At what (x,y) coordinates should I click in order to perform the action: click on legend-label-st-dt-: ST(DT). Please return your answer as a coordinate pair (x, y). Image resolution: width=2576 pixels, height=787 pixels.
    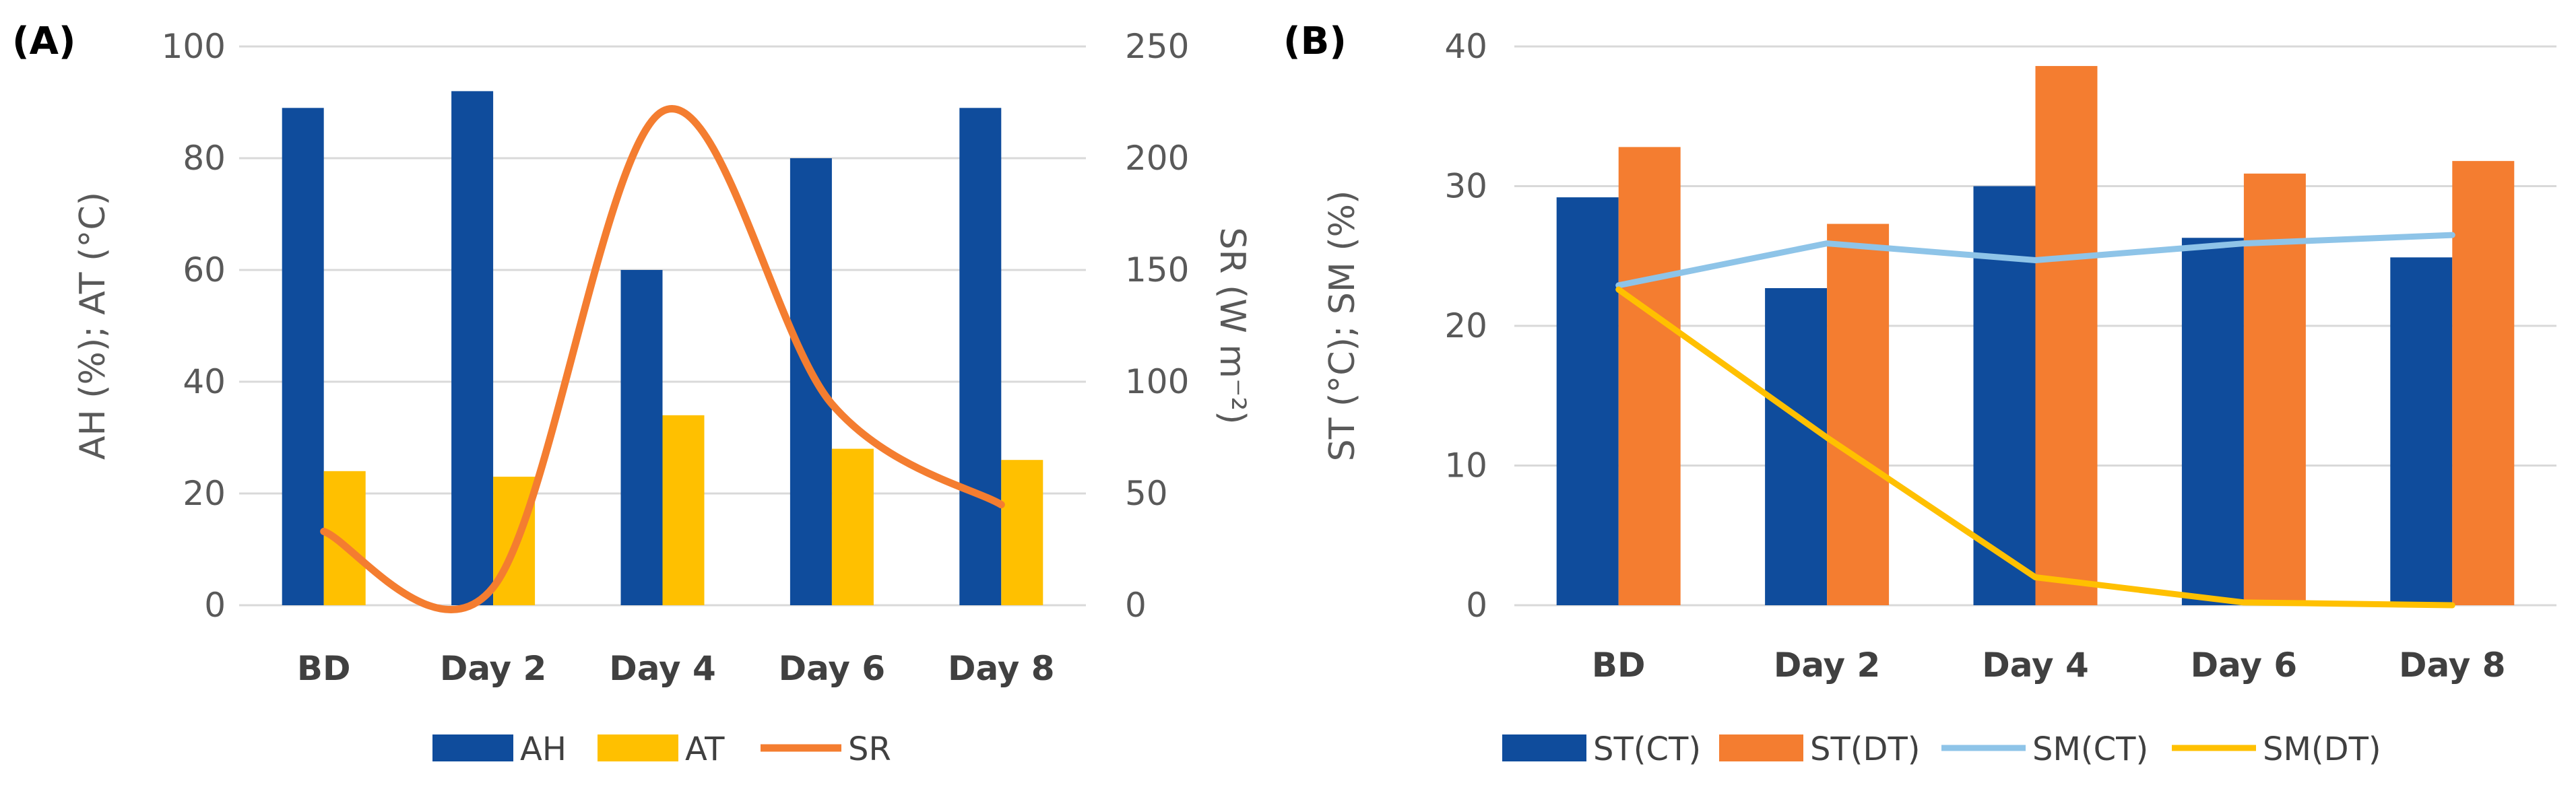
    Looking at the image, I should click on (1865, 749).